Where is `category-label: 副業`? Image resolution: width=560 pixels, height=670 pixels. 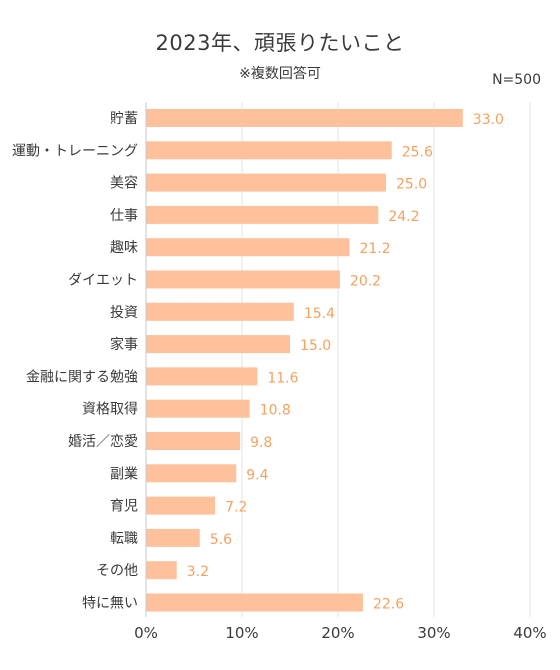 category-label: 副業 is located at coordinates (124, 474).